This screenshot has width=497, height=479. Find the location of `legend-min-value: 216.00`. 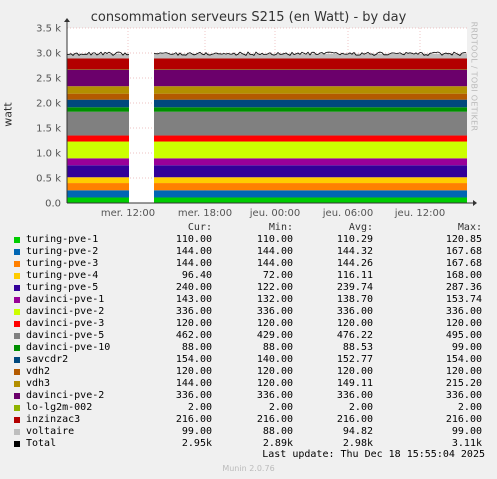

legend-min-value: 216.00 is located at coordinates (274, 419).